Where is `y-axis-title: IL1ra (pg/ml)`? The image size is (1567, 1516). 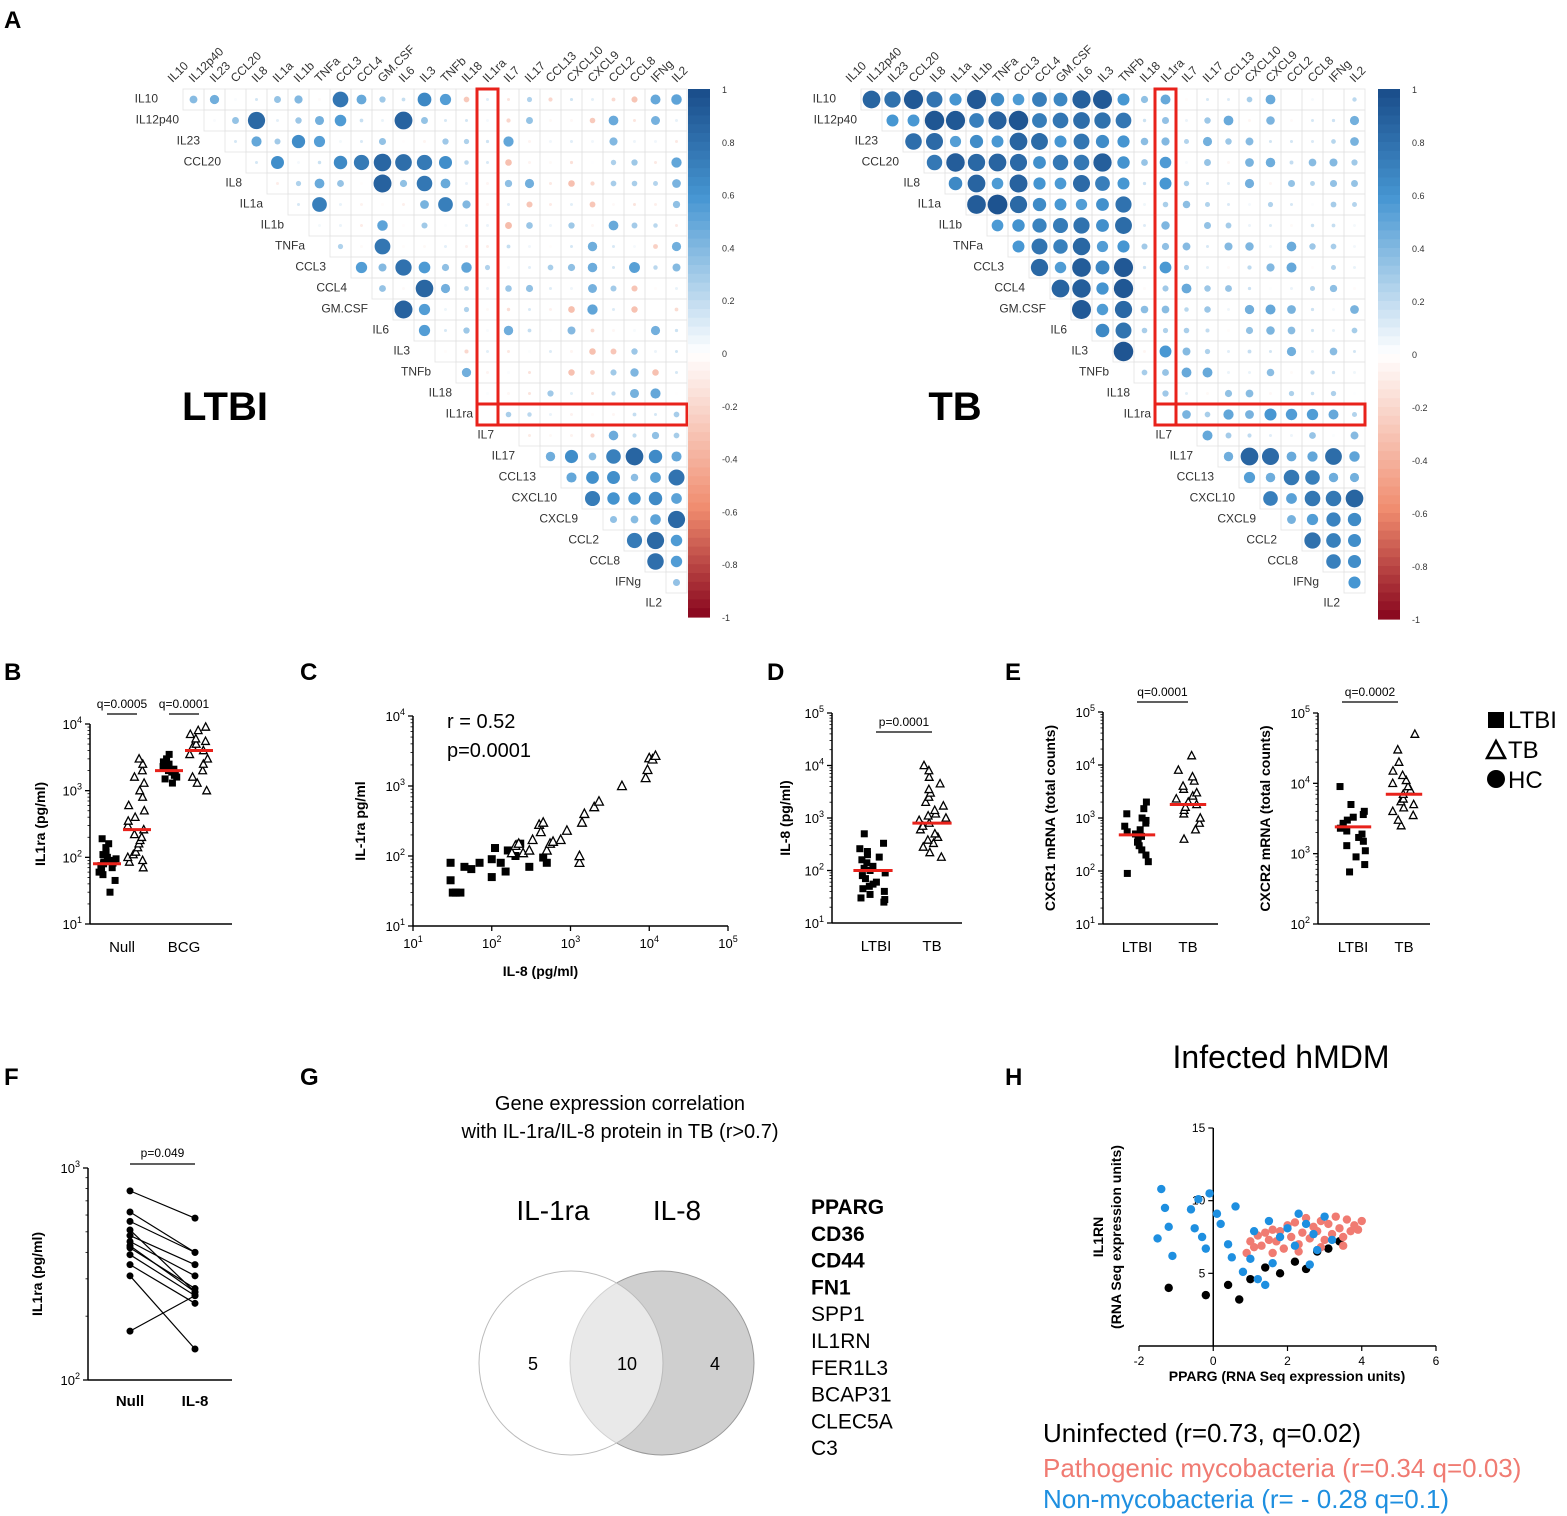 y-axis-title: IL1ra (pg/ml) is located at coordinates (37, 1274).